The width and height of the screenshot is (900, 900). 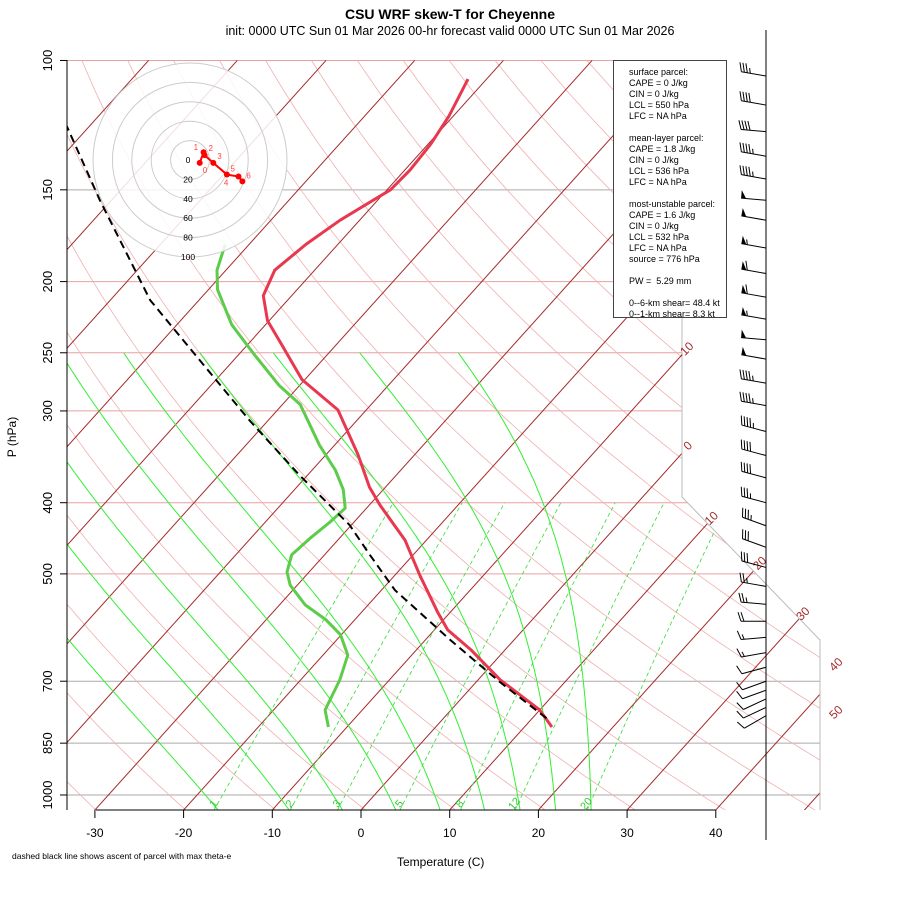 What do you see at coordinates (196, 147) in the screenshot?
I see `hodograph-point-label: 1` at bounding box center [196, 147].